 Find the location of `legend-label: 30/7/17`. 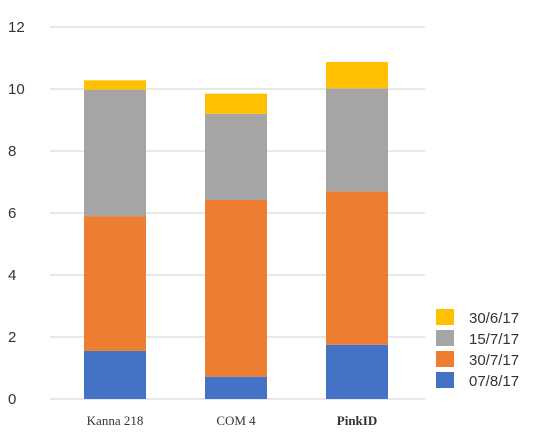

legend-label: 30/7/17 is located at coordinates (494, 360).